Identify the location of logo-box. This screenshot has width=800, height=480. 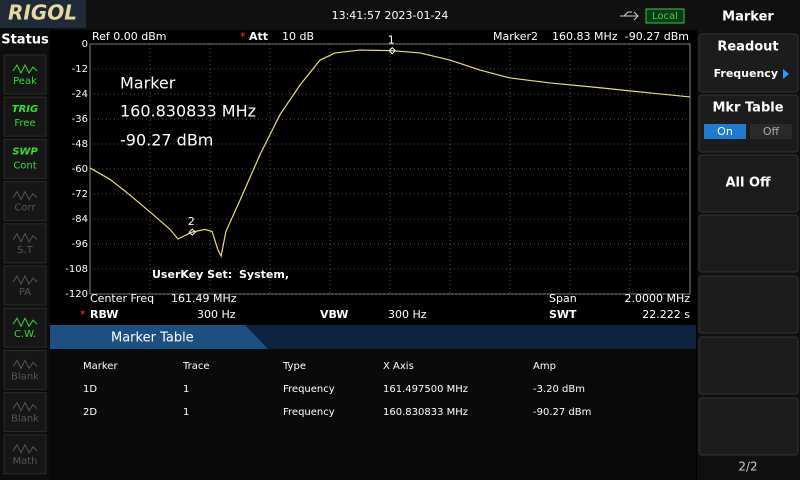
(43, 14).